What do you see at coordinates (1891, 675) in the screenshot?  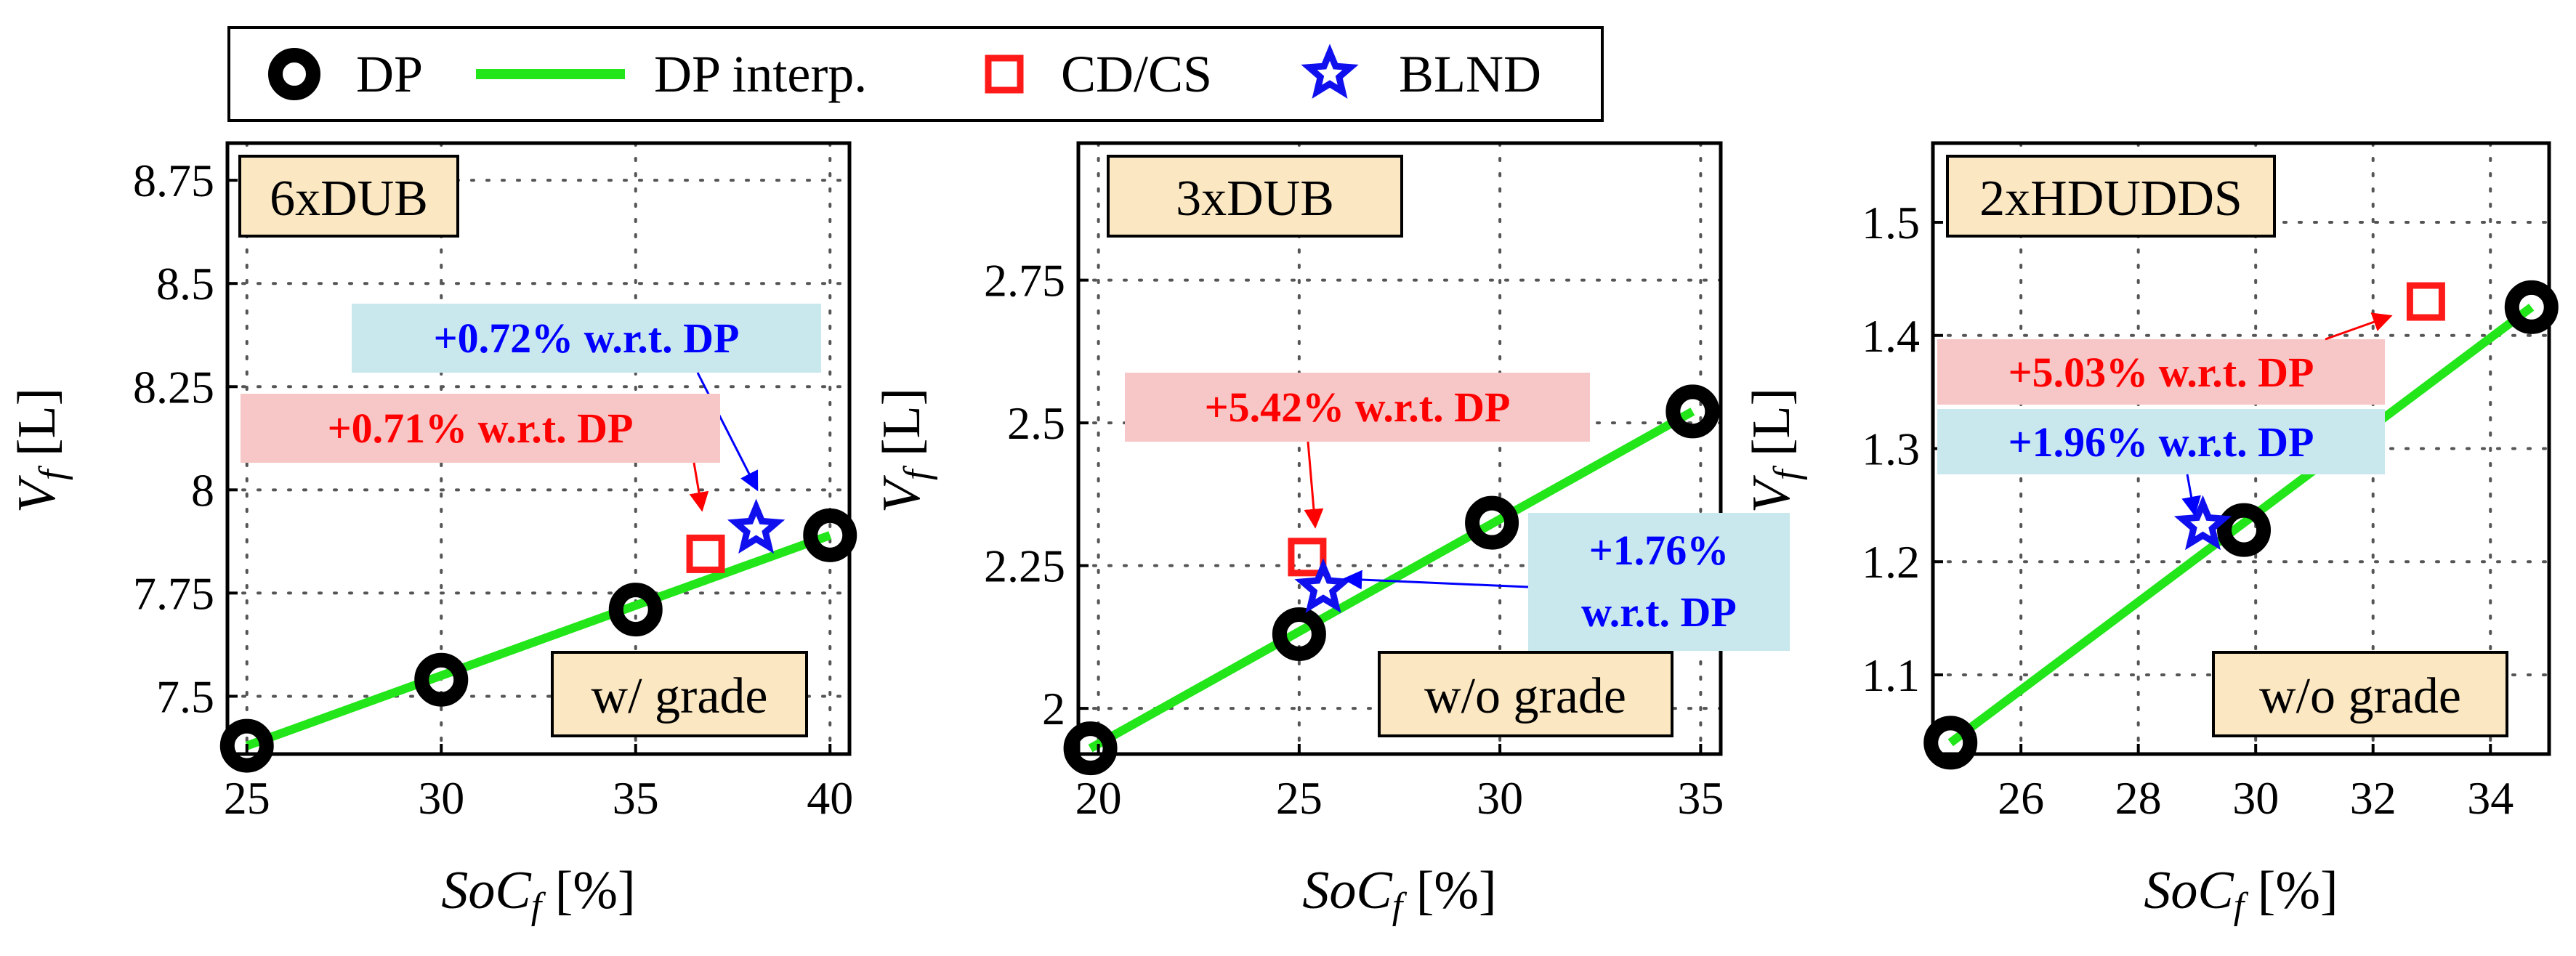 I see `y-tick-label: 1.1` at bounding box center [1891, 675].